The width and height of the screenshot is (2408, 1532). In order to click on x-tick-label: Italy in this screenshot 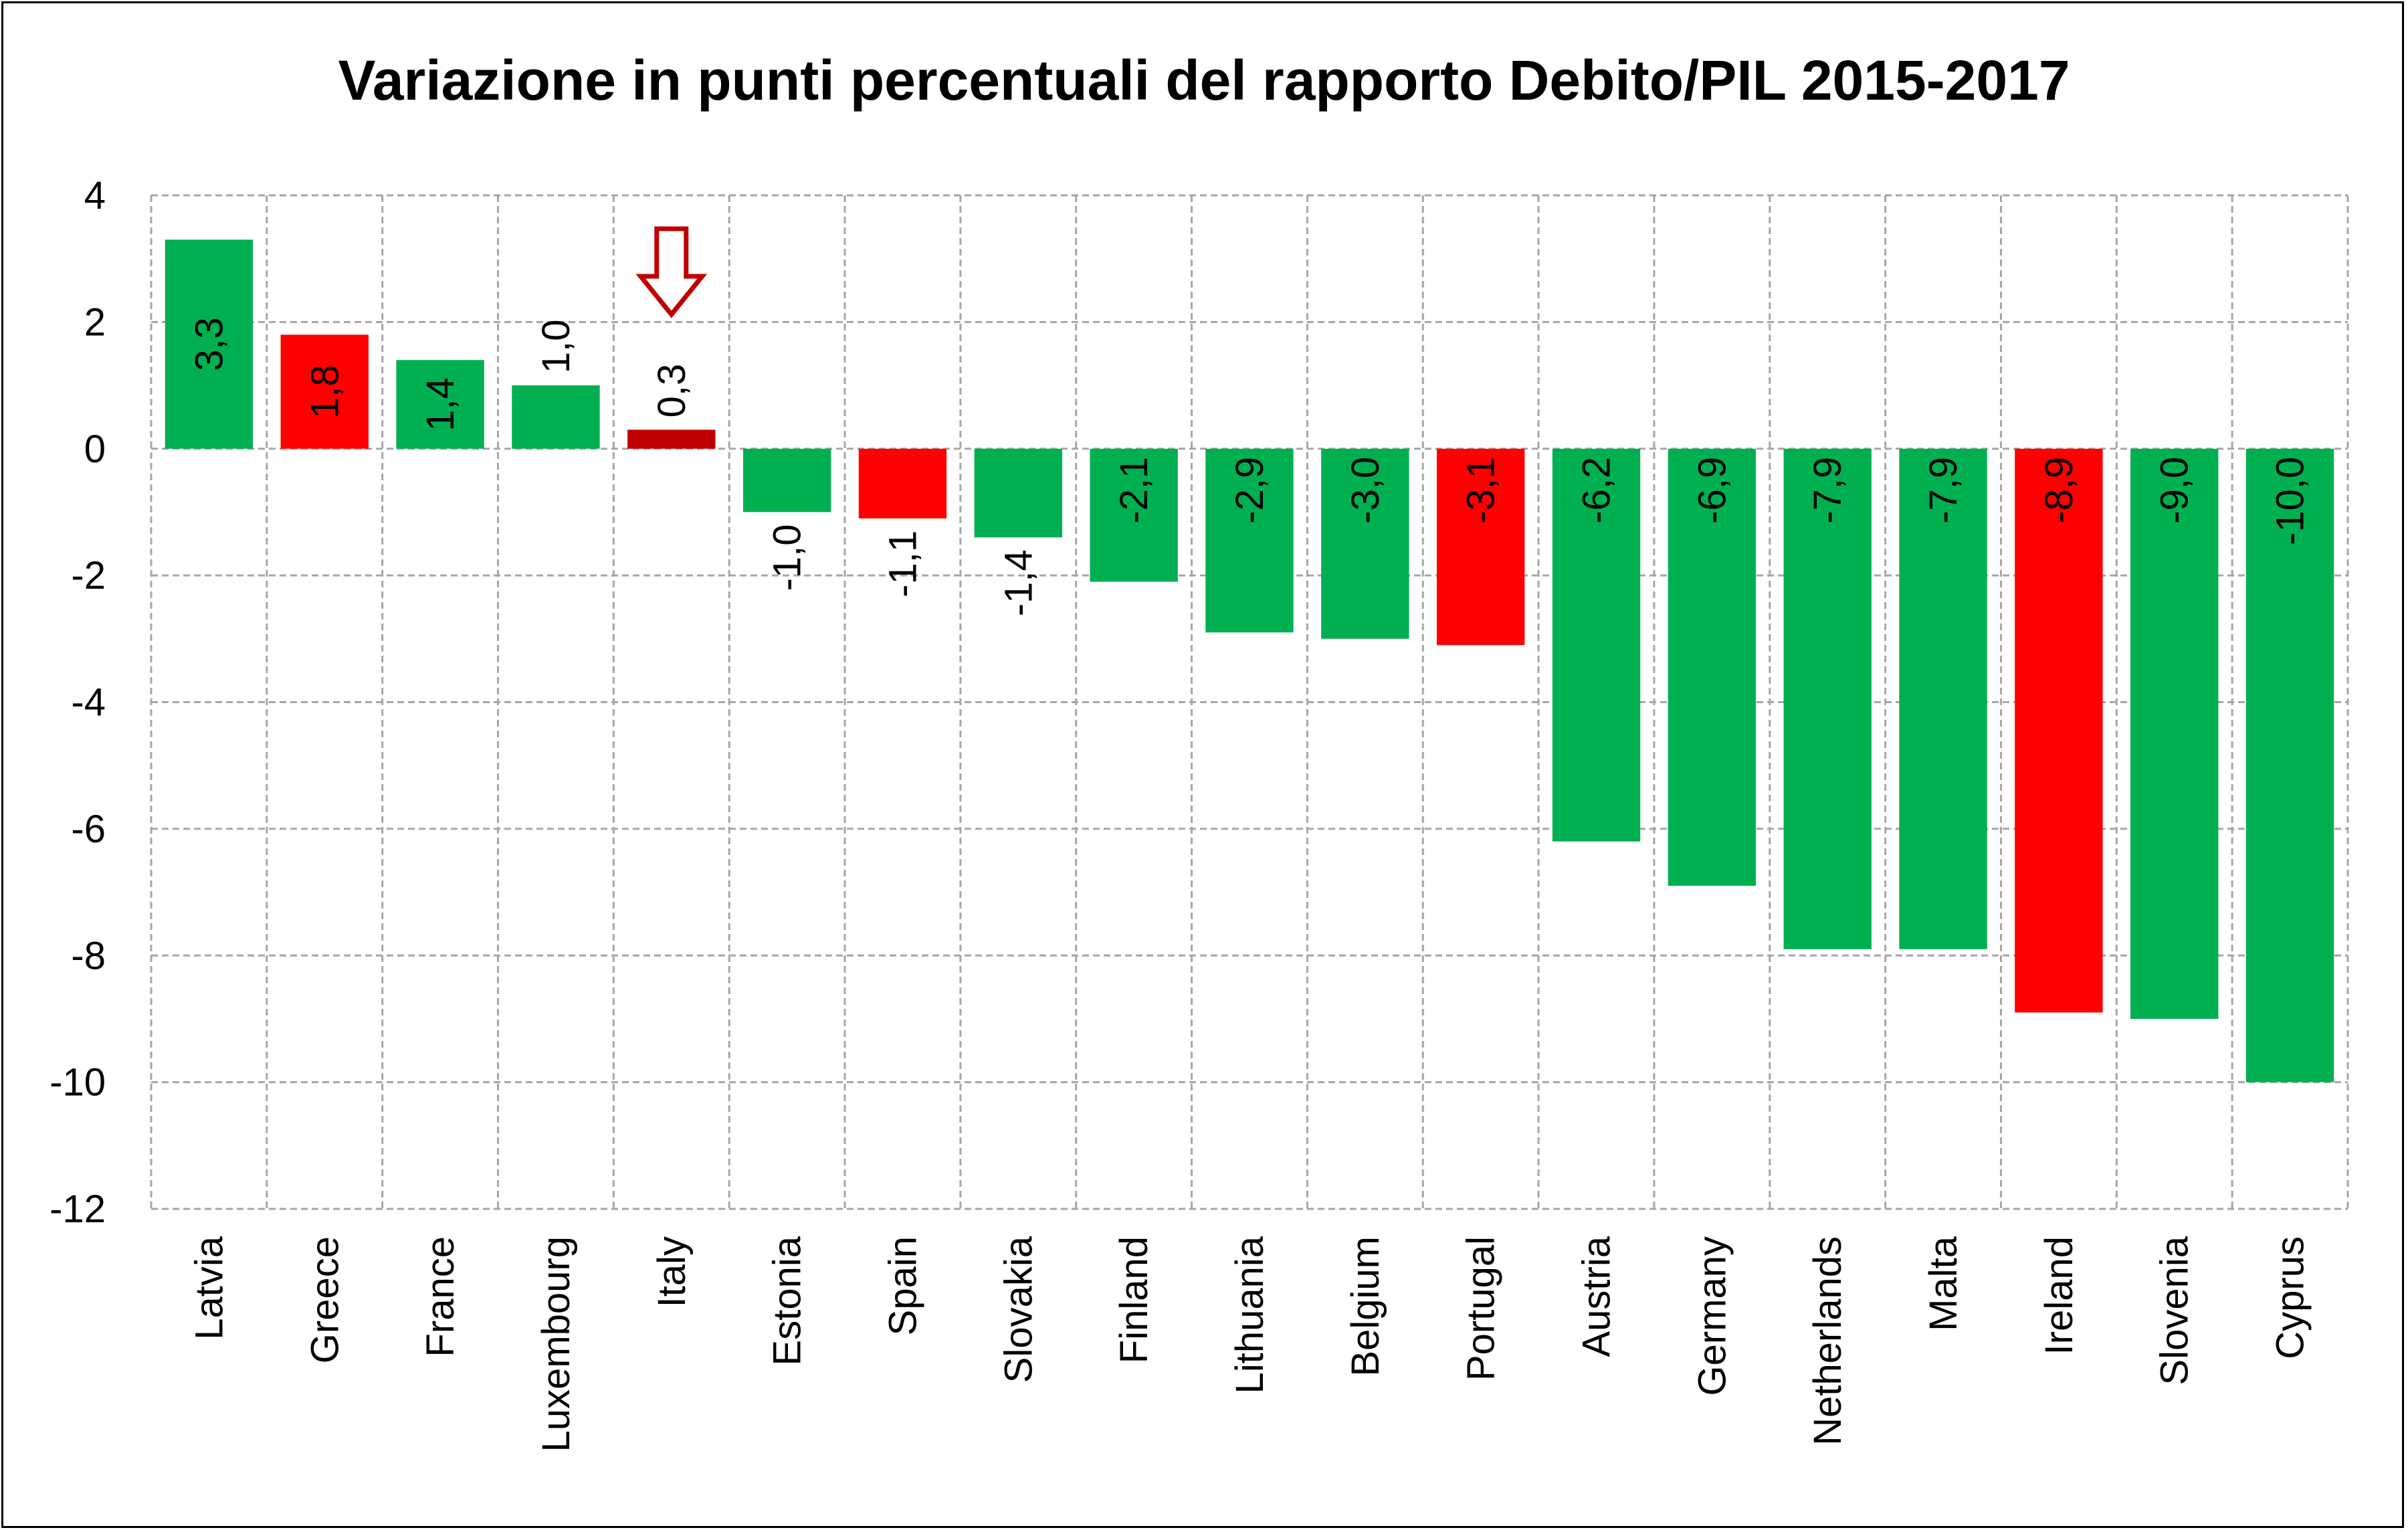, I will do `click(672, 1271)`.